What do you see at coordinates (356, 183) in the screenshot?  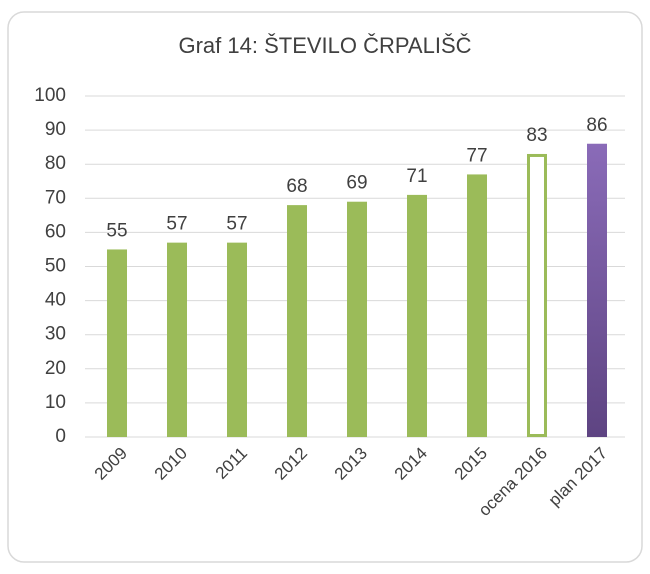 I see `value-label: 69` at bounding box center [356, 183].